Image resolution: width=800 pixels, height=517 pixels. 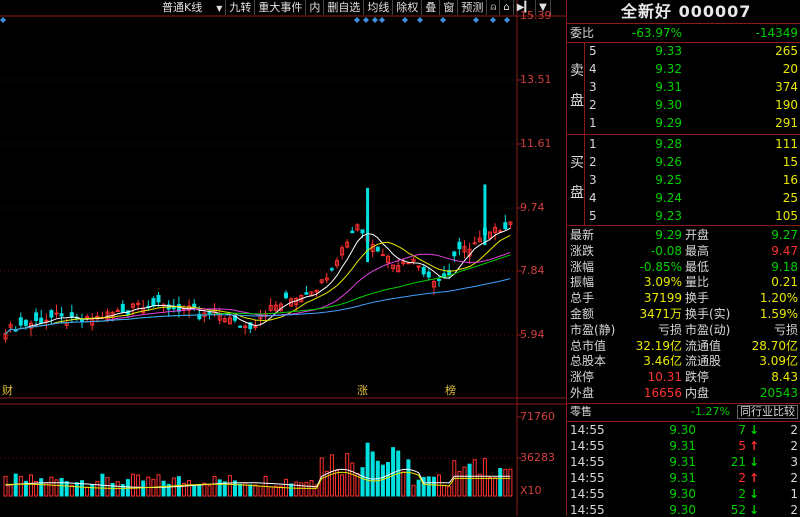 What do you see at coordinates (703, 345) in the screenshot?
I see `stat-label: 流通值` at bounding box center [703, 345].